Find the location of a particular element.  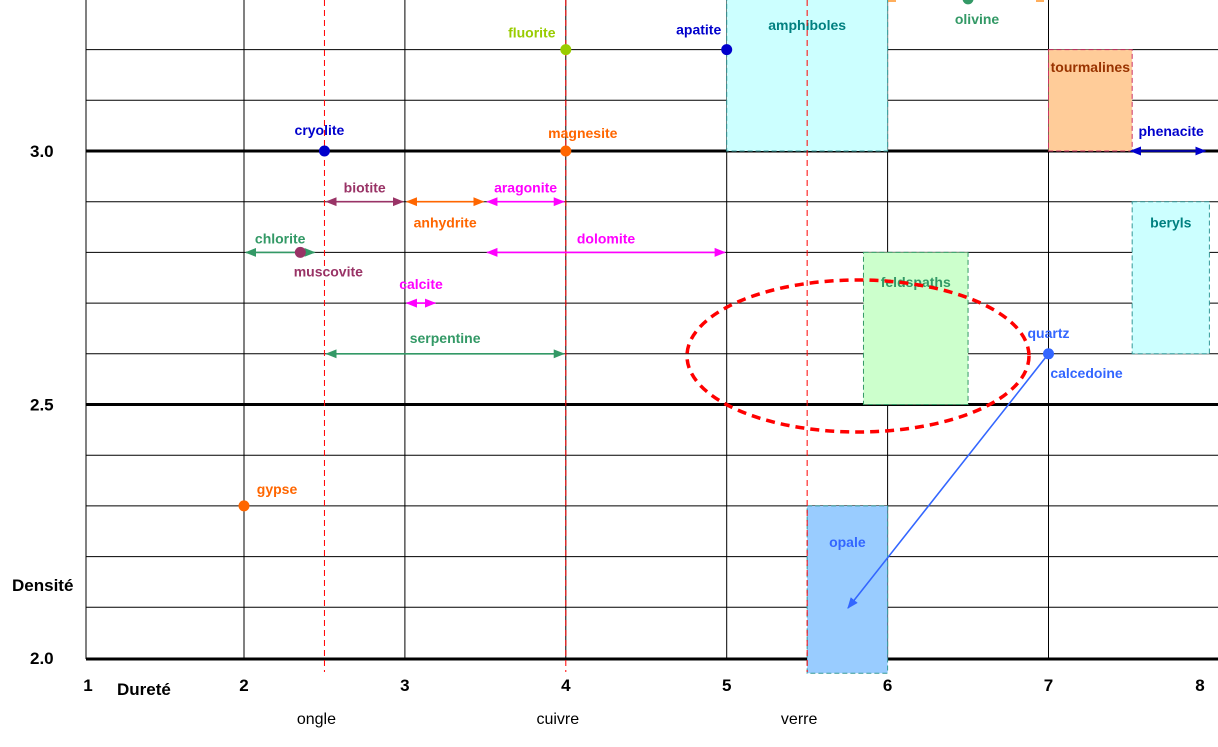

x-axis-title: Dureté is located at coordinates (144, 689).